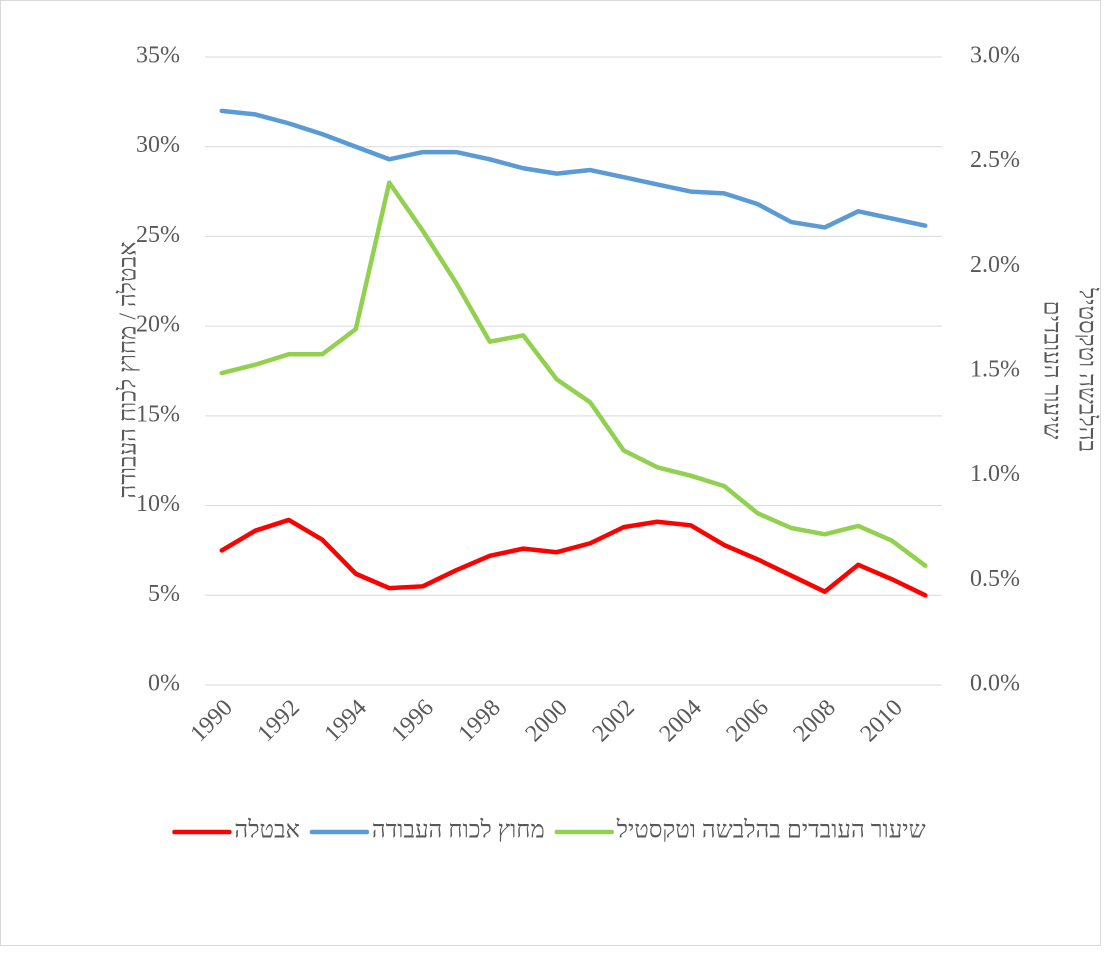 The height and width of the screenshot is (953, 1105). Describe the element at coordinates (164, 684) in the screenshot. I see `y-tick-label: 0%` at that location.